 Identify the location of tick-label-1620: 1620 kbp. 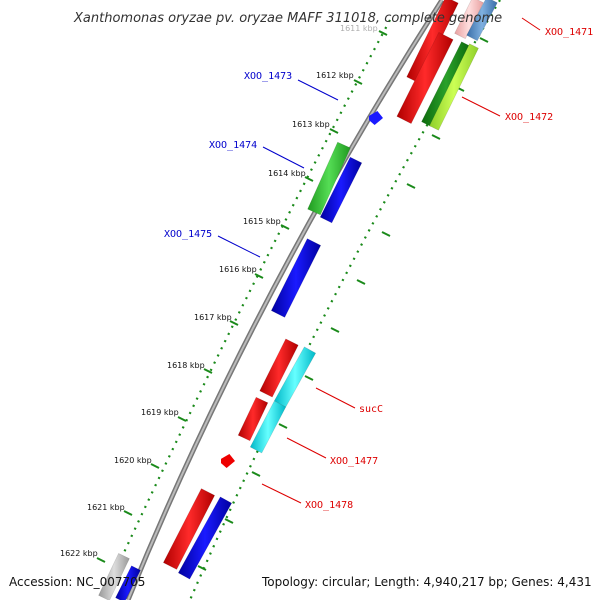
(133, 460).